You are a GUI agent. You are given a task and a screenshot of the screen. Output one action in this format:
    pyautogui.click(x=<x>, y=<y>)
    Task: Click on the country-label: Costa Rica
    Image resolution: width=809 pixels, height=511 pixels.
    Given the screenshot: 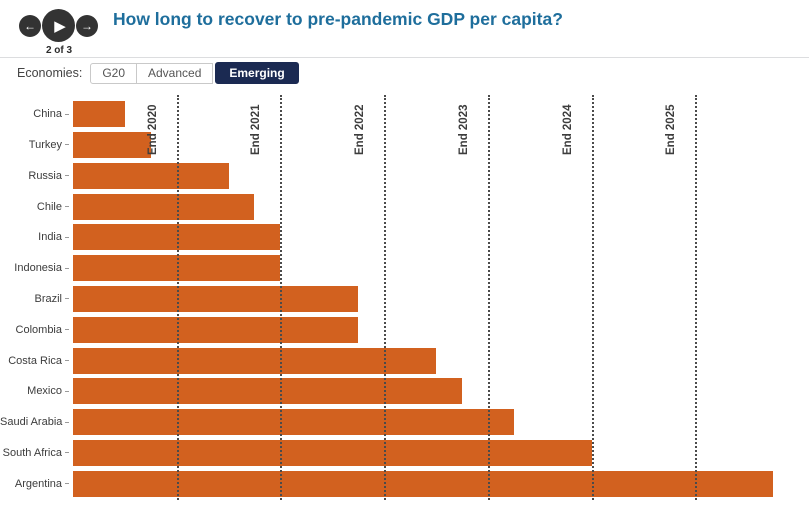 What is the action you would take?
    pyautogui.click(x=35, y=360)
    